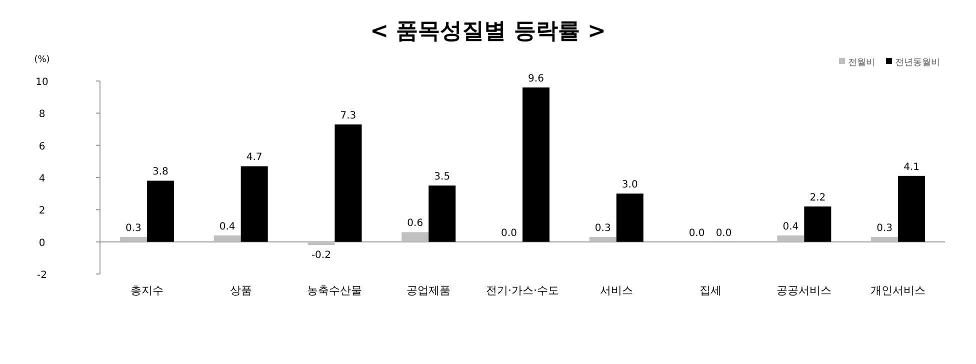 The width and height of the screenshot is (976, 364). What do you see at coordinates (147, 290) in the screenshot?
I see `x-tick-label: 총지수` at bounding box center [147, 290].